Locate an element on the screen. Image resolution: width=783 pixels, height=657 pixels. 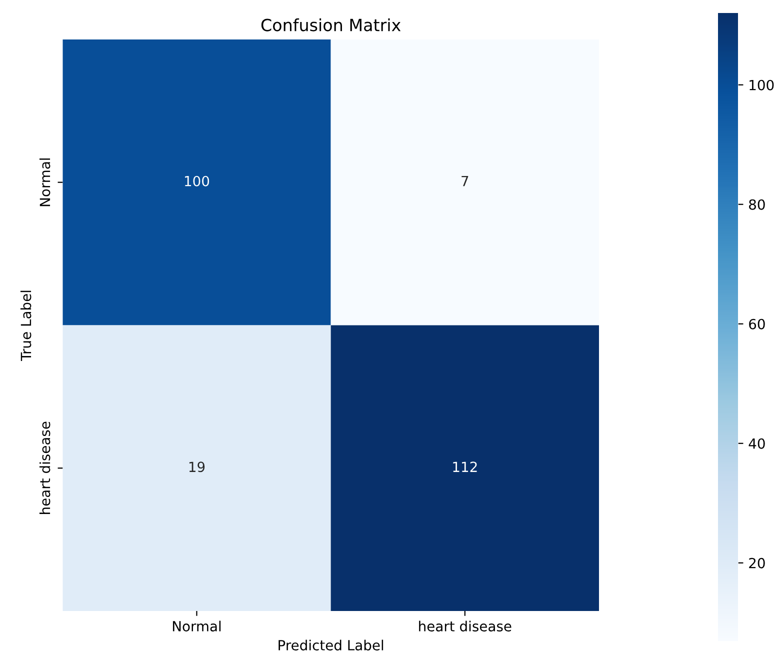
color-bar-label: 80 is located at coordinates (757, 204).